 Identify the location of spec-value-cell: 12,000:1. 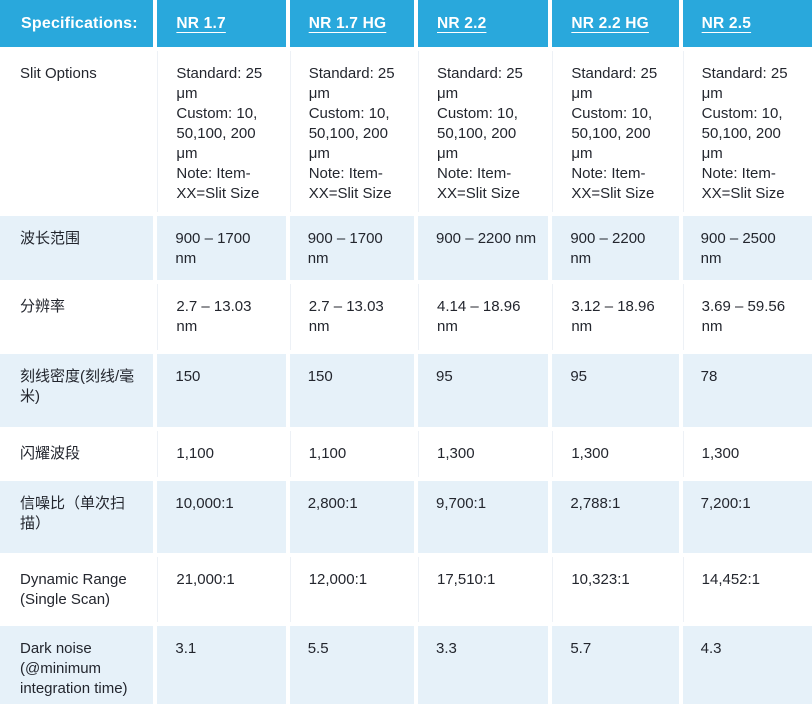
(351, 589).